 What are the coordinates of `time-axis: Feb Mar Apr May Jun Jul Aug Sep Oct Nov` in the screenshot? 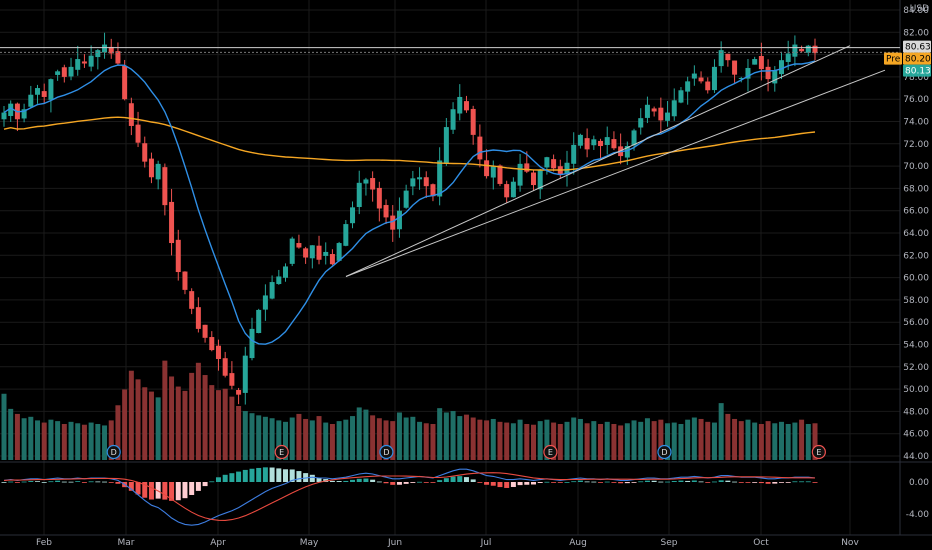 It's located at (447, 543).